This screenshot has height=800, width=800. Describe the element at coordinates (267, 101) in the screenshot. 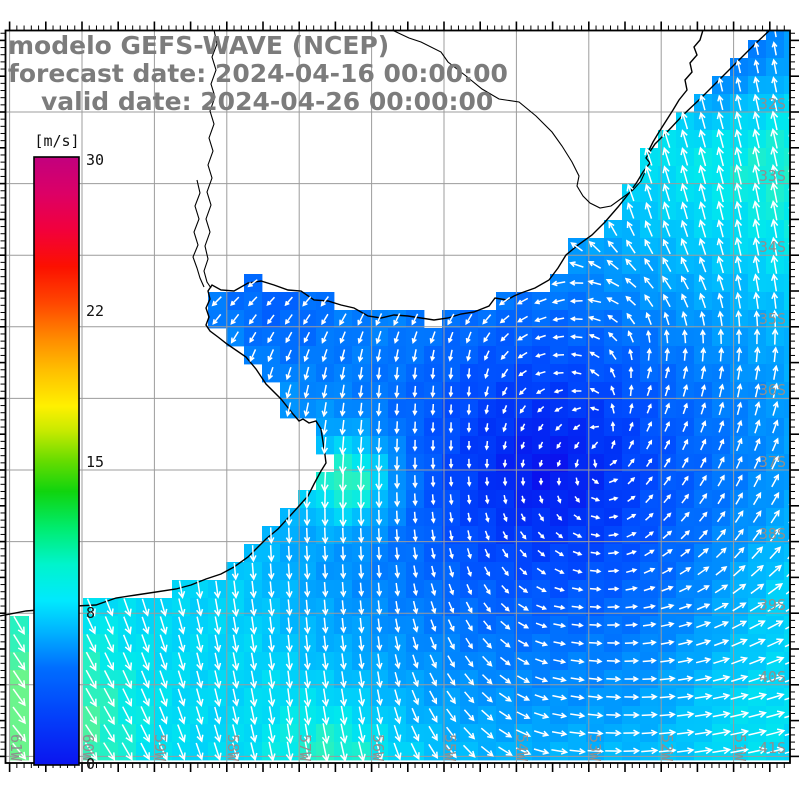

I see `valid-date-line: valid date: 2024-04-26 00:00:00` at that location.